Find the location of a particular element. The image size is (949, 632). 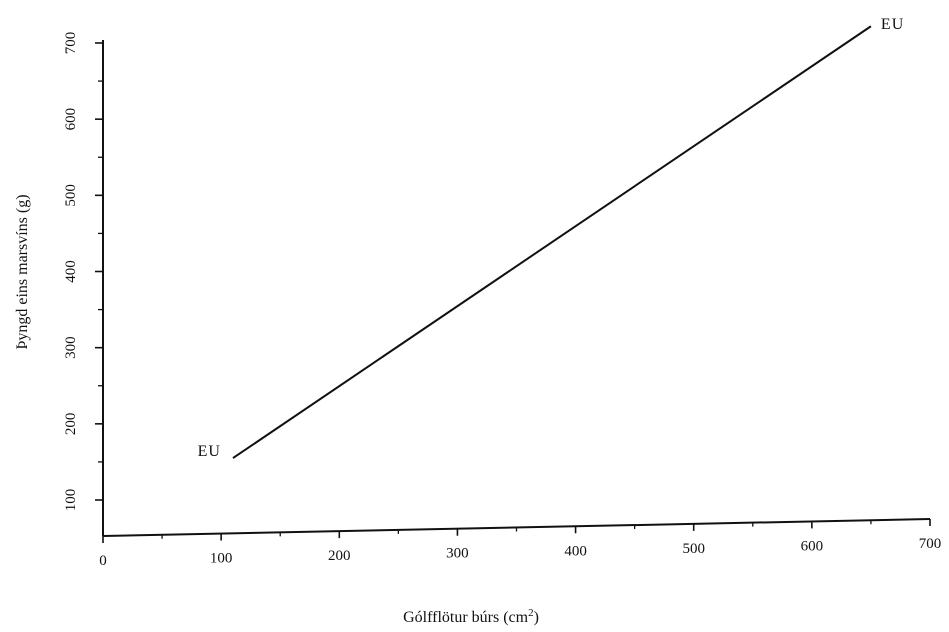

x-axis-title-end: ) is located at coordinates (536, 617).